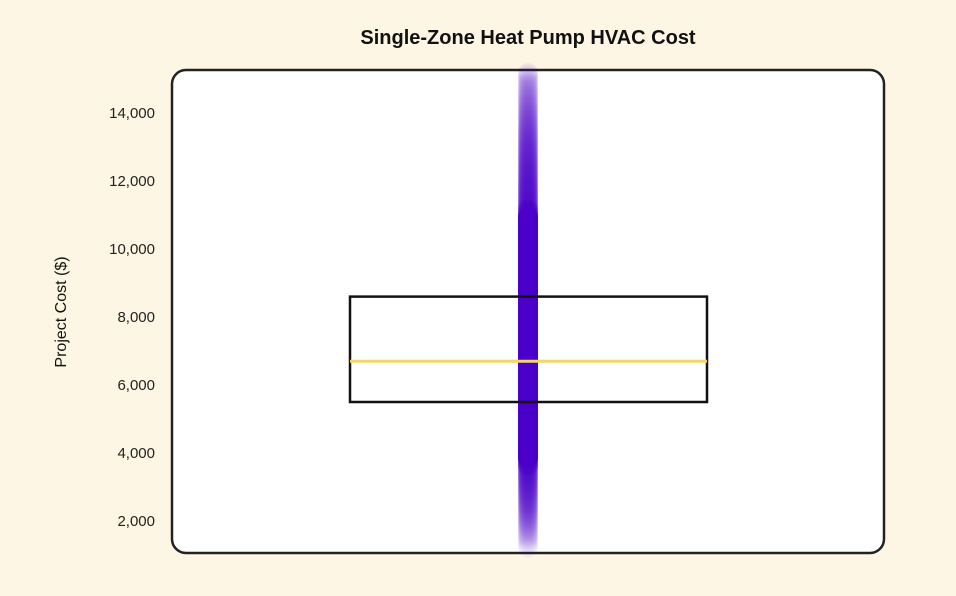 This screenshot has height=596, width=956. I want to click on points-dense-band, so click(528, 337).